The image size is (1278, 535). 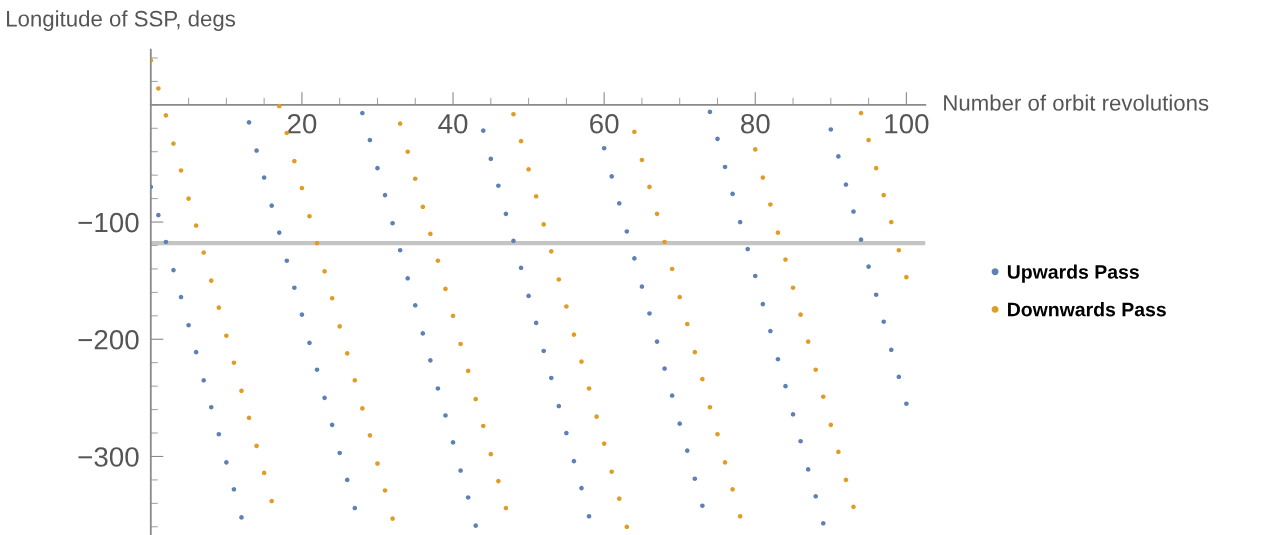 I want to click on x-tick-label: 60, so click(x=604, y=123).